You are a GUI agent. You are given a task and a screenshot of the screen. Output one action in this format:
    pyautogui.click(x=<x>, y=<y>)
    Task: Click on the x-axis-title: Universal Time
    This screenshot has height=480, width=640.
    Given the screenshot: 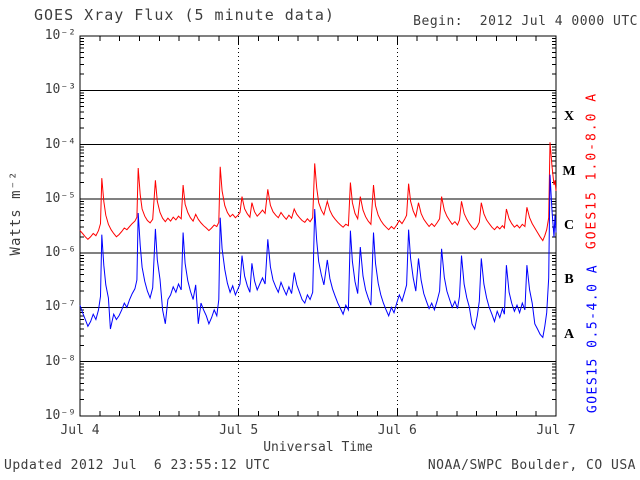 What is the action you would take?
    pyautogui.click(x=318, y=447)
    